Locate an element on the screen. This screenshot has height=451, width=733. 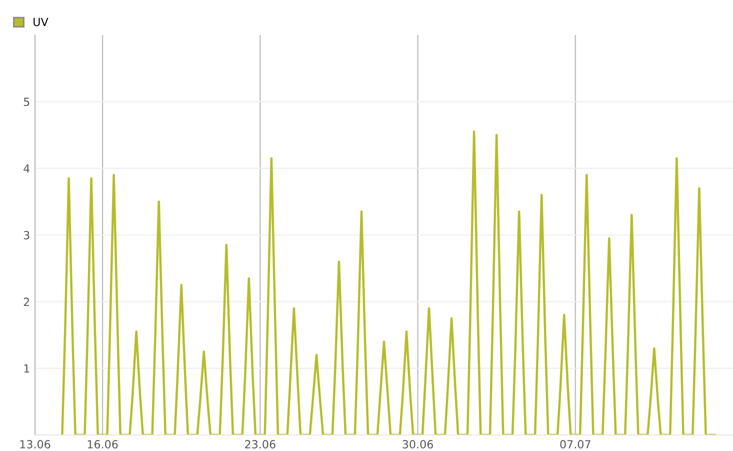
y-tick-label: 5 is located at coordinates (27, 102).